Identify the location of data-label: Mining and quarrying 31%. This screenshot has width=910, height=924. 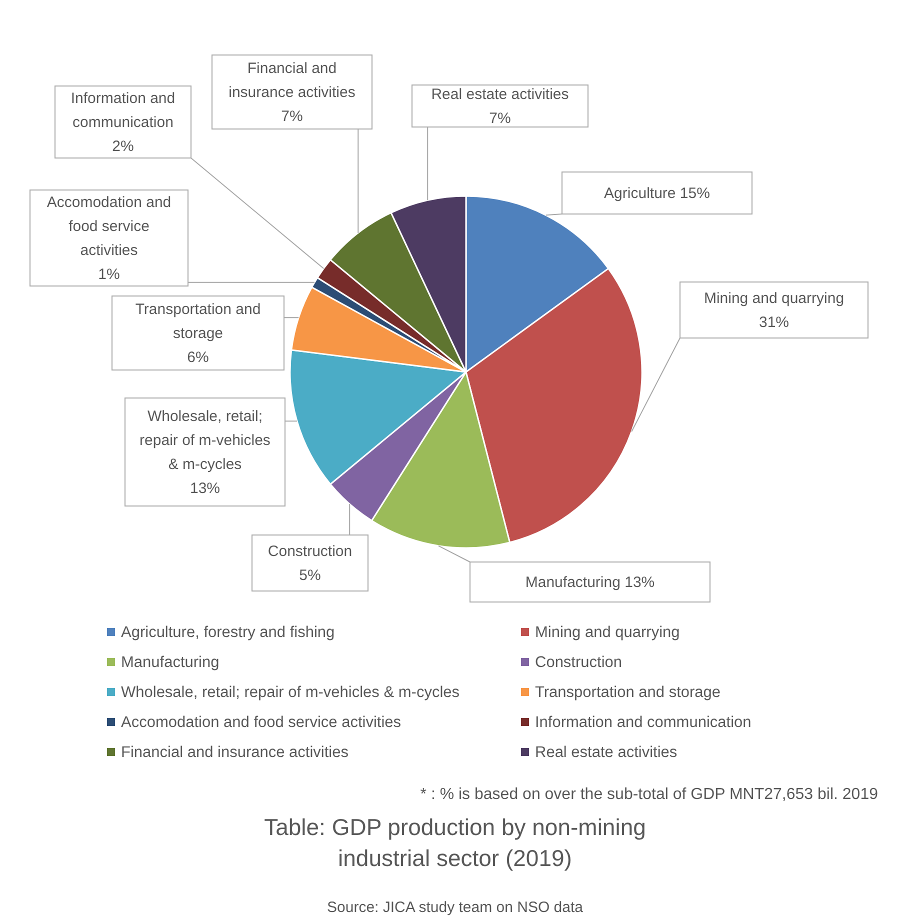
(774, 310).